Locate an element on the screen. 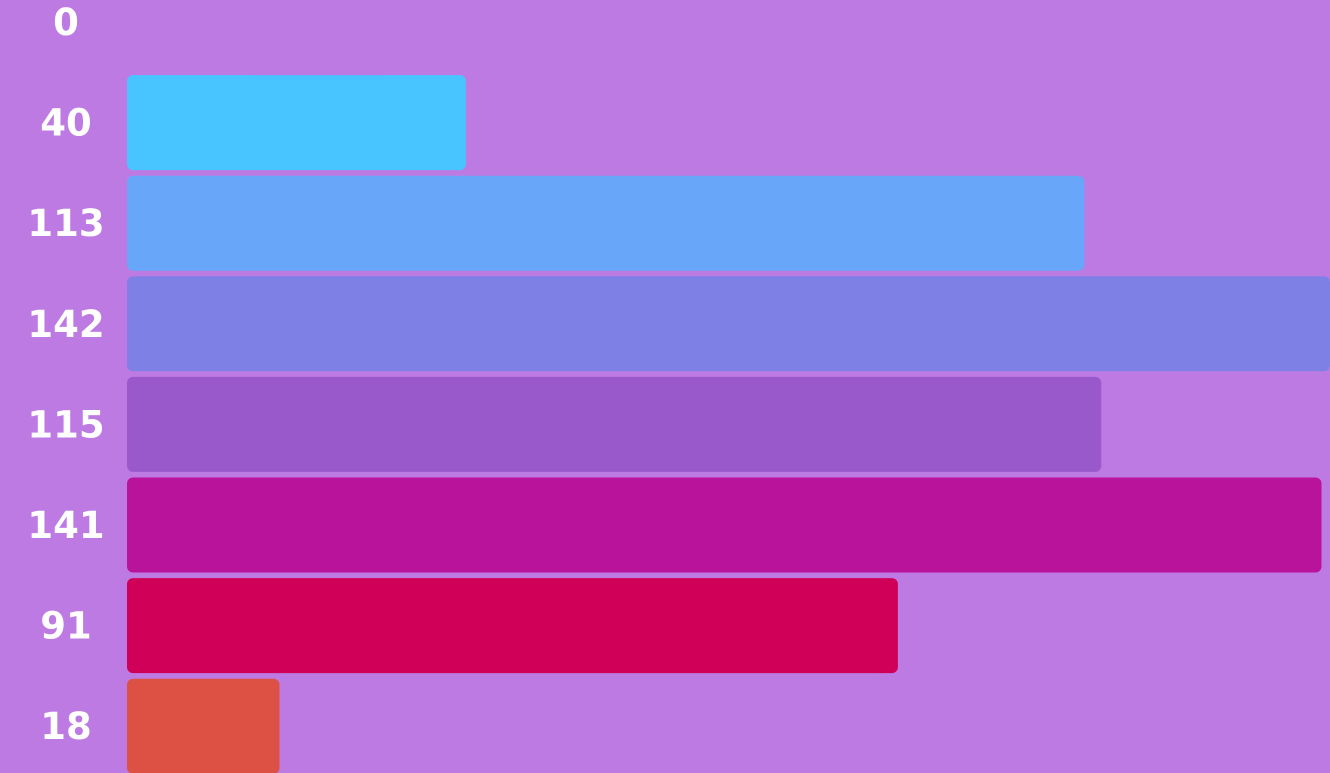 The height and width of the screenshot is (773, 1330). value-labels-group: 0 40 113 142 115 141 91 18 is located at coordinates (65, 374).